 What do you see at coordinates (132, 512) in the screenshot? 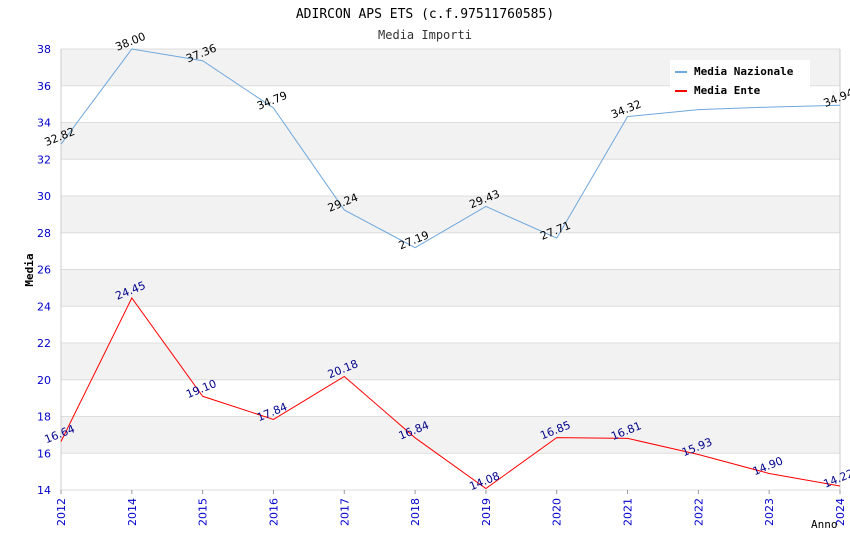
I see `x-tick-label: 2014` at bounding box center [132, 512].